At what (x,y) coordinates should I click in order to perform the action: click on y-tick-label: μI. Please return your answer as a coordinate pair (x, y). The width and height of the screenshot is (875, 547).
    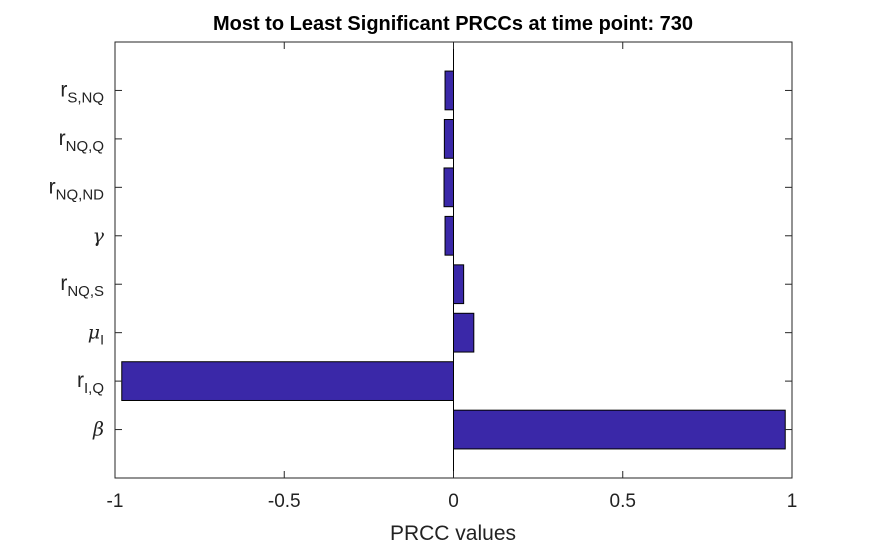
    Looking at the image, I should click on (96, 335).